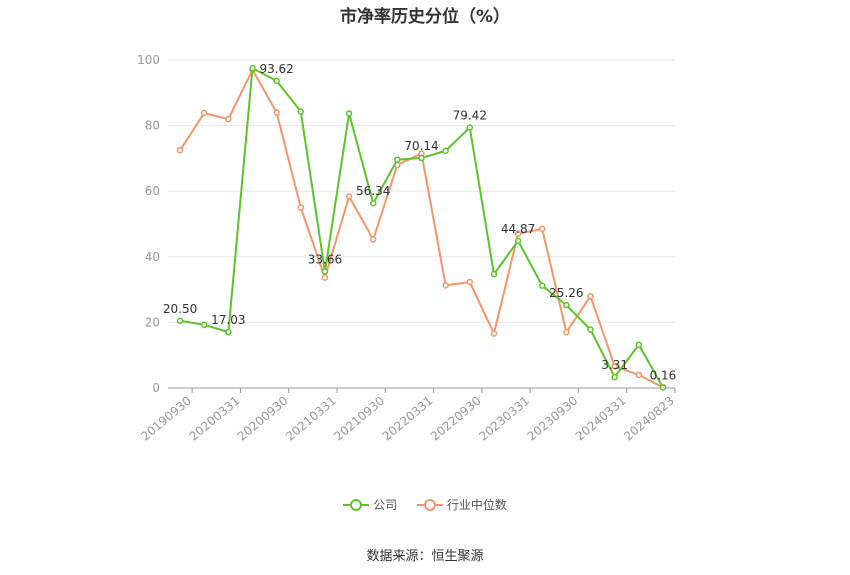 The width and height of the screenshot is (850, 575). I want to click on y-tick-label: 60, so click(152, 191).